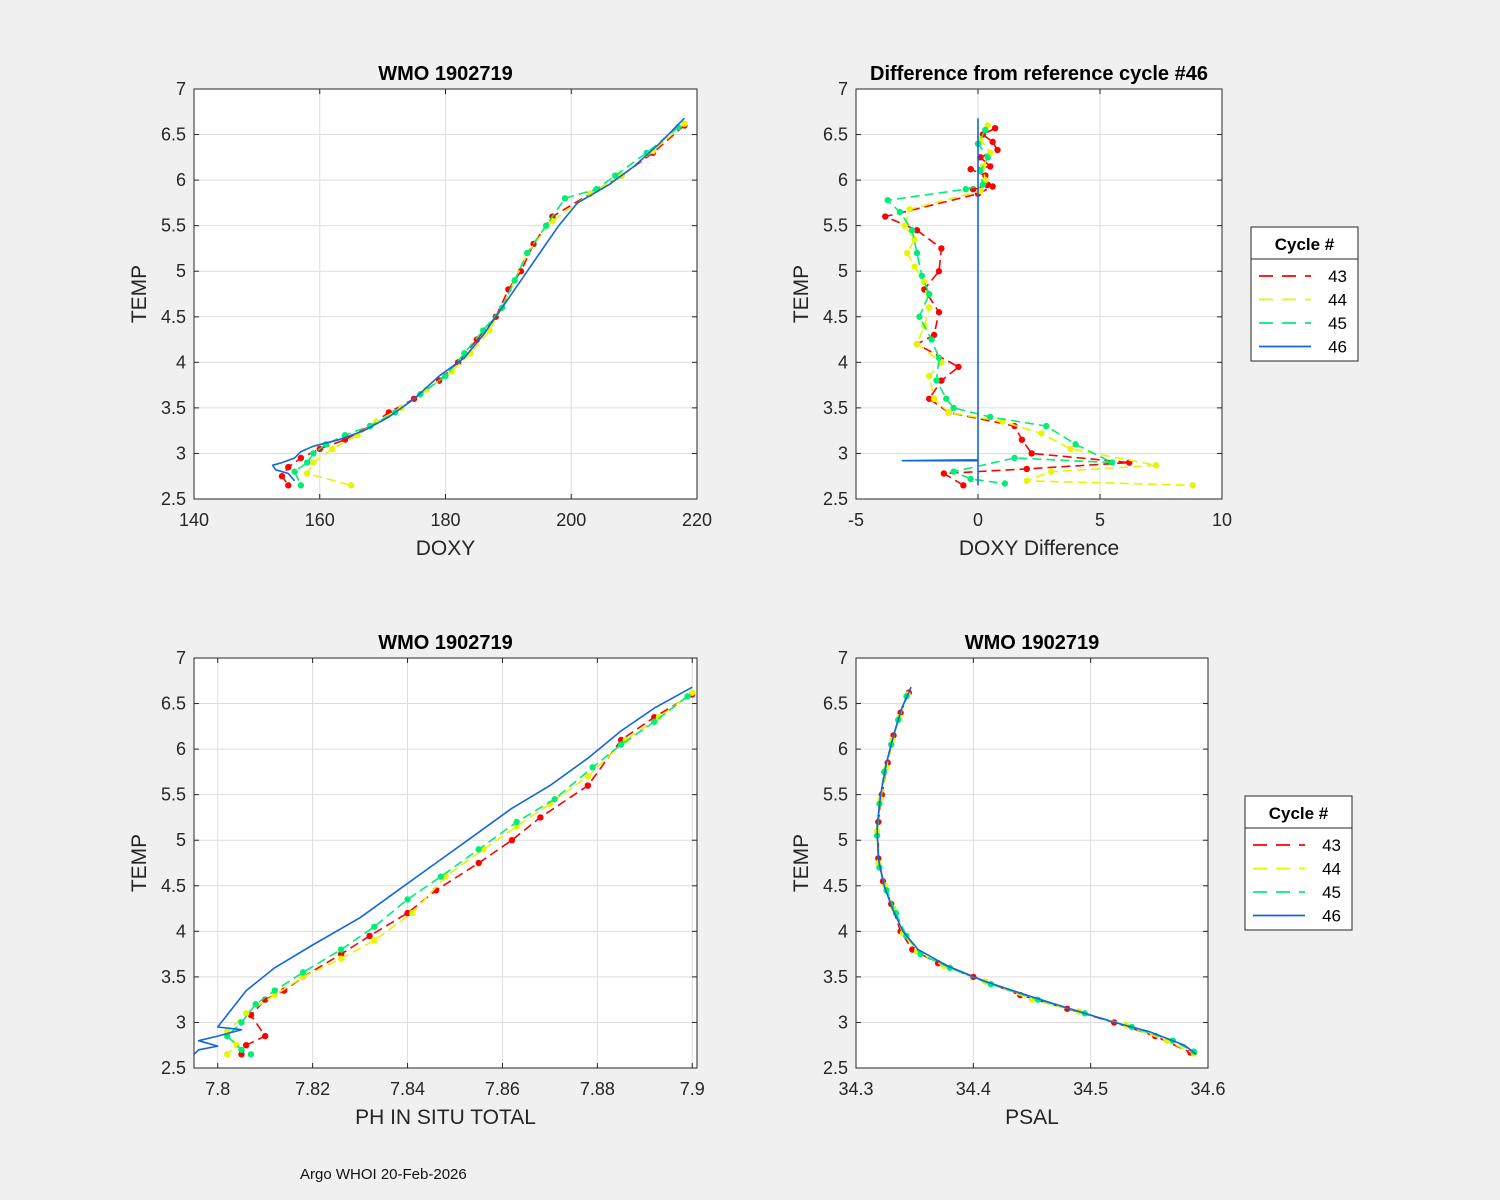 The image size is (1500, 1200). Describe the element at coordinates (843, 362) in the screenshot. I see `y-tick-label: 4` at that location.